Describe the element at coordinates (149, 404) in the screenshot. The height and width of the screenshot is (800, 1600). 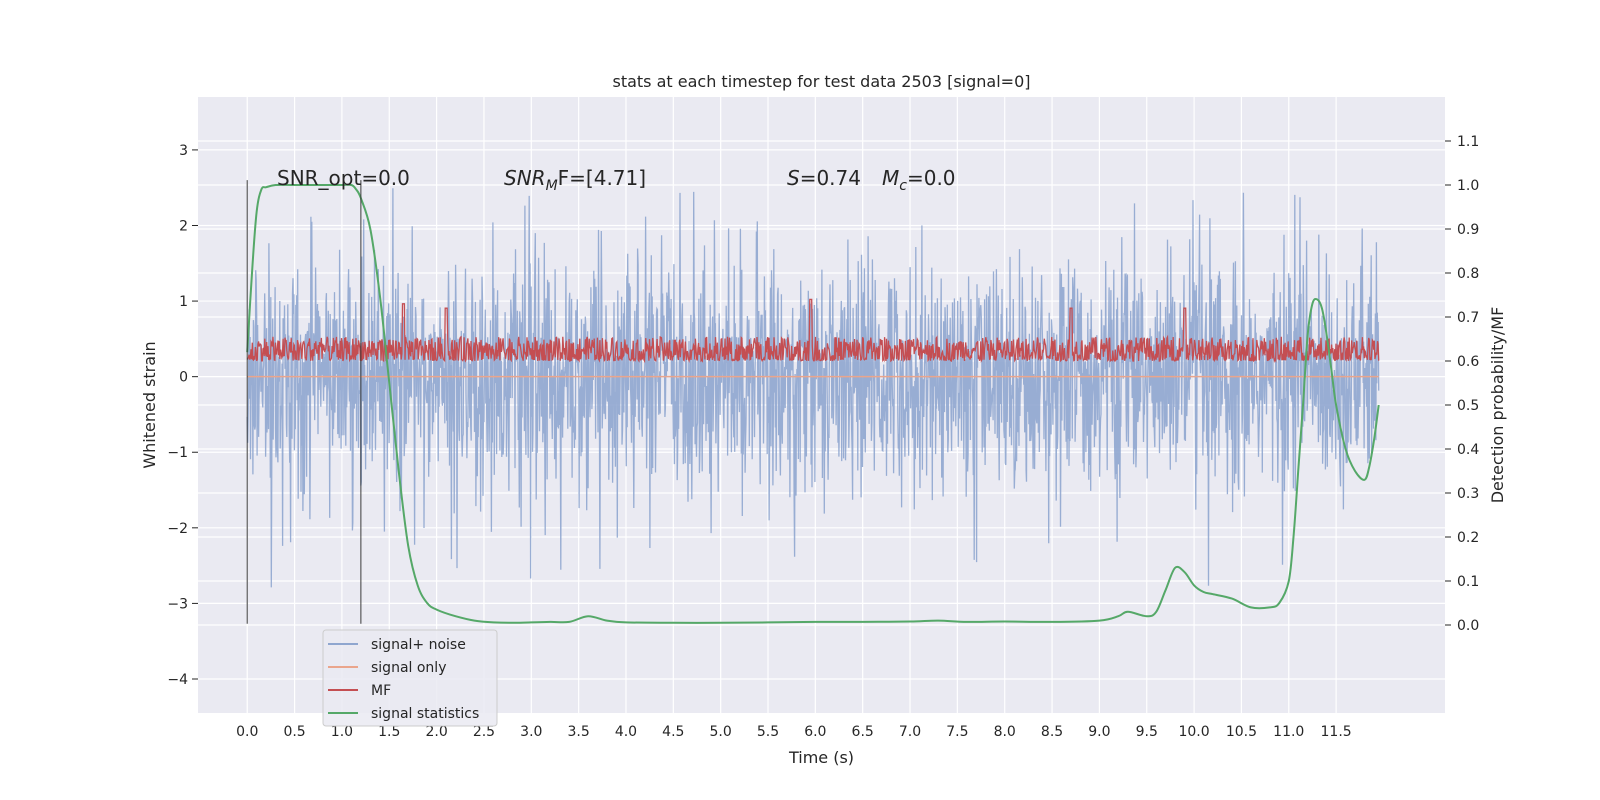
I see `y-axis-title: Whitened strain` at that location.